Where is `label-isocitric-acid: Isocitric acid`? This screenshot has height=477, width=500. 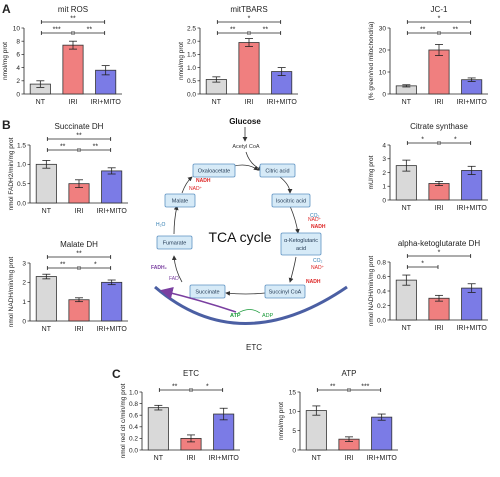
label-isocitric-acid: Isocitric acid is located at coordinates (291, 202).